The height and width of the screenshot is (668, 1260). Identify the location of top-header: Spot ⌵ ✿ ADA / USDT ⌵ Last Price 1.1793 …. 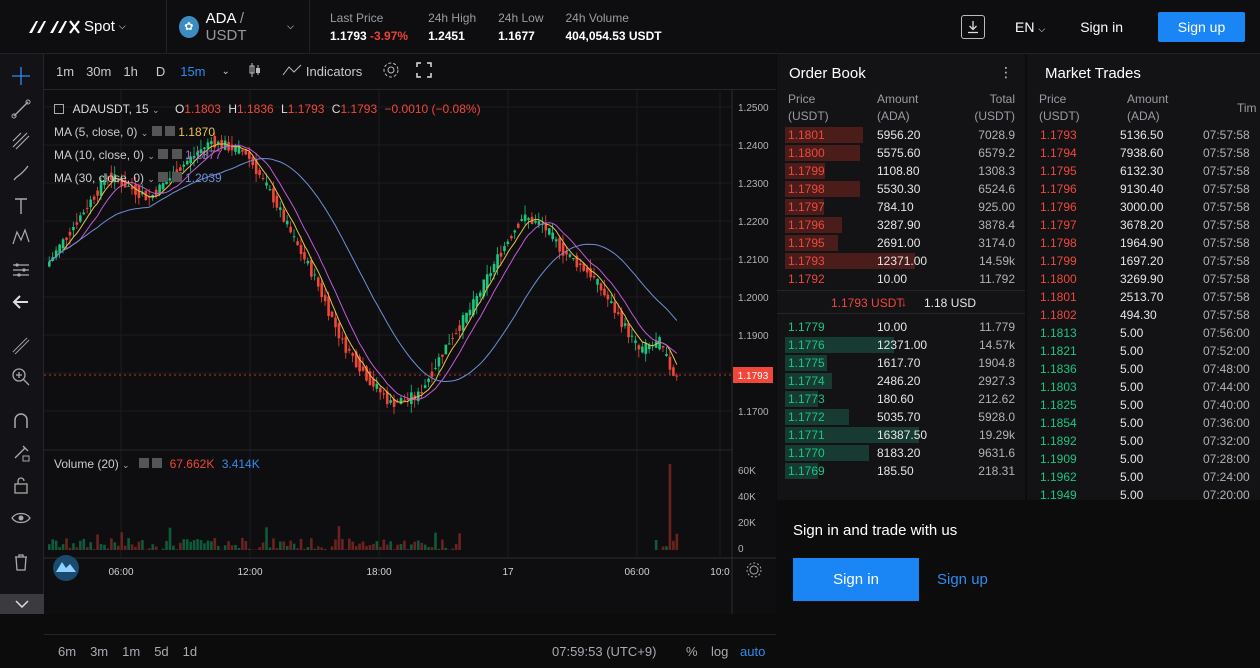
(630, 27).